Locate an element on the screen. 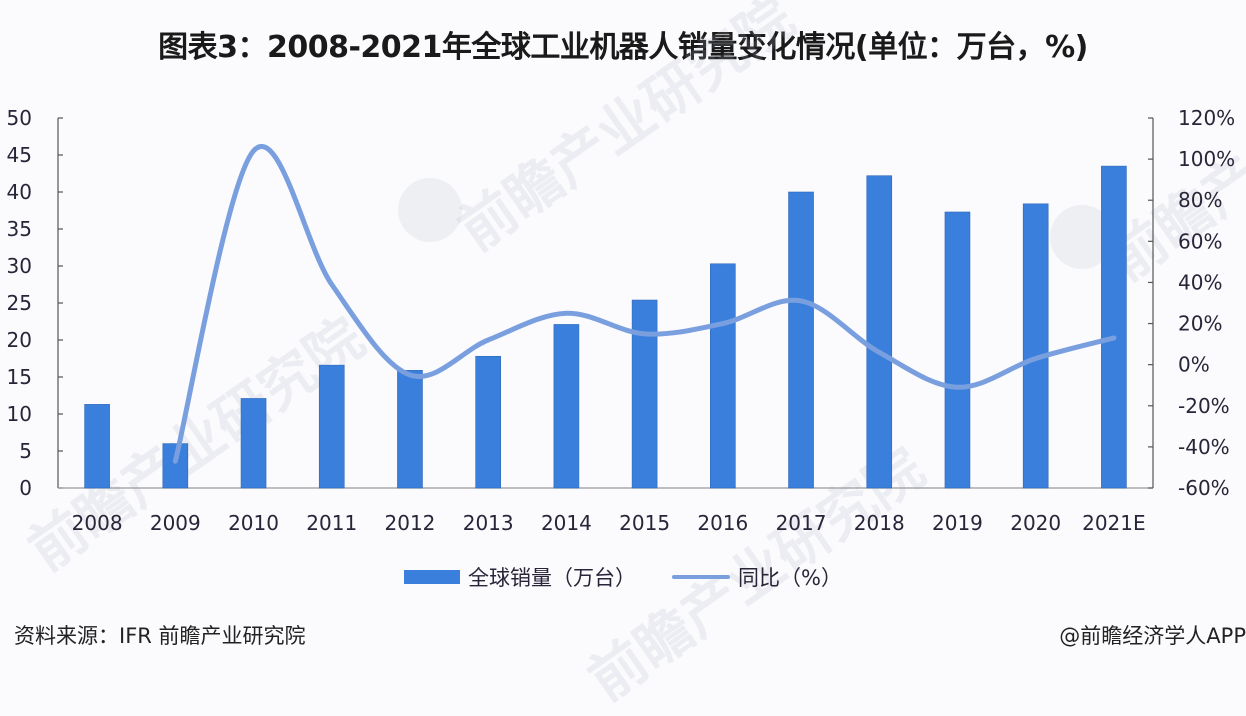 This screenshot has height=716, width=1246. left-axis-tick-label: 30 is located at coordinates (19, 266).